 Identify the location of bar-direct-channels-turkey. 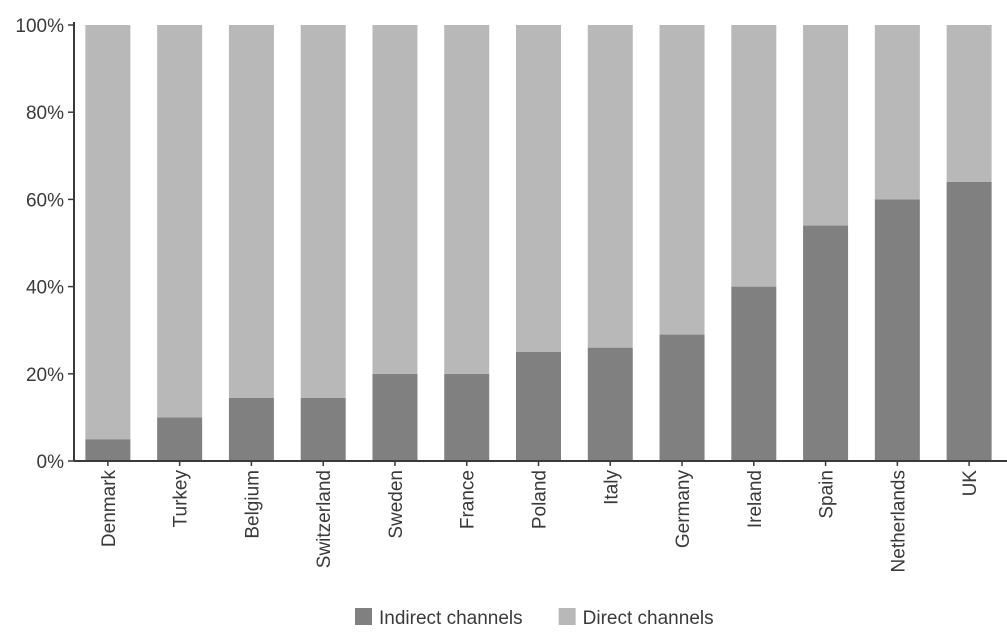
(180, 221).